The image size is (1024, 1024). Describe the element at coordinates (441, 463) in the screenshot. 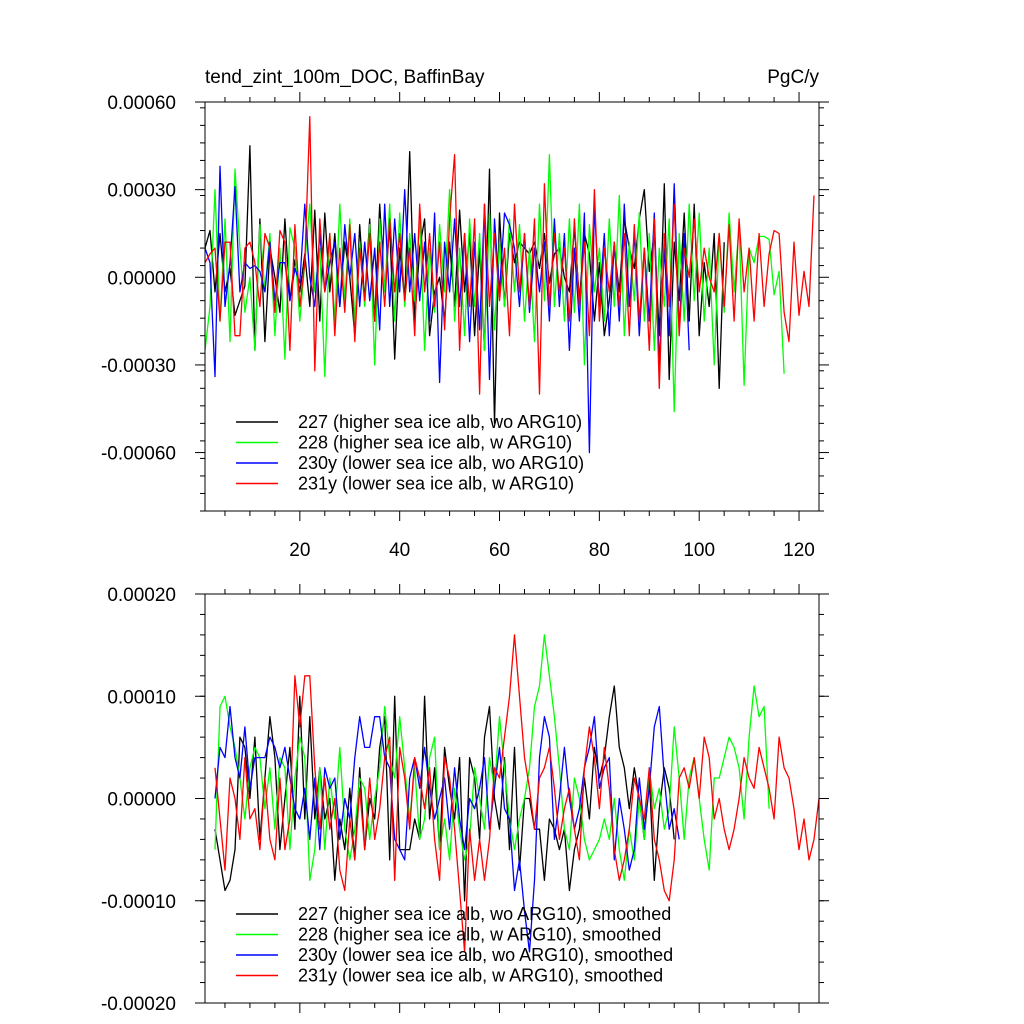

I see `legend-label-2: 230y (lower sea ice alb, wo ARG10)` at that location.